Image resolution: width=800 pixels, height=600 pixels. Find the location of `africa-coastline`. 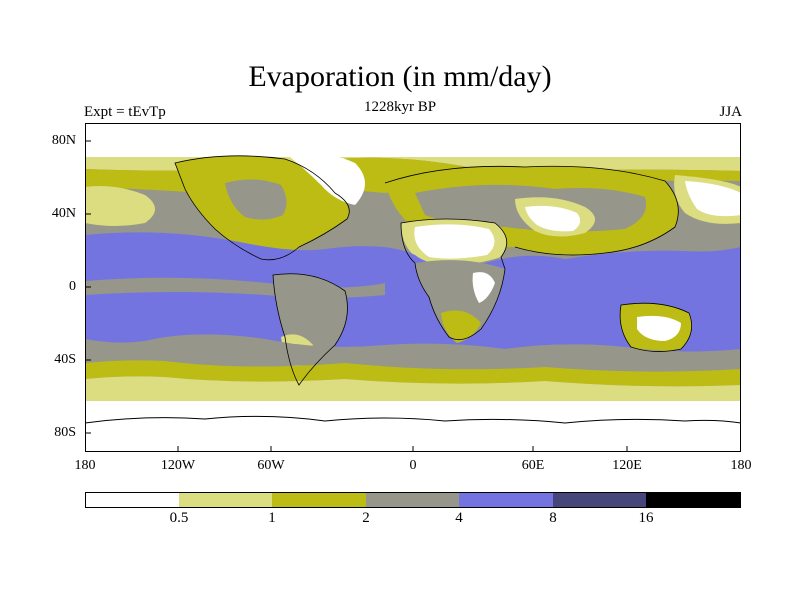

africa-coastline is located at coordinates (454, 279).